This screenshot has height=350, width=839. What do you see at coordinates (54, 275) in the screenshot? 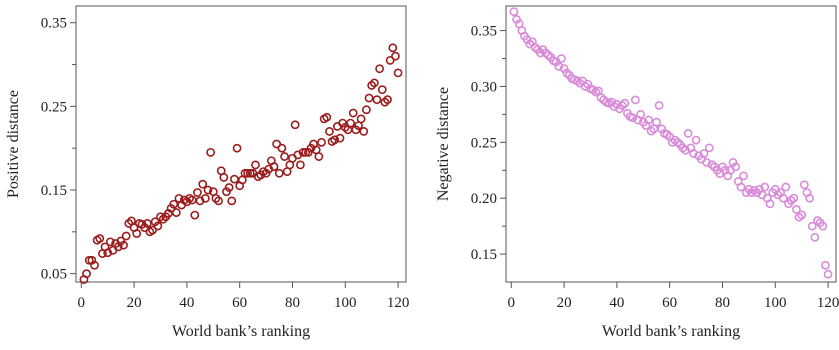
I see `y-tick-label: 0.05` at bounding box center [54, 275].